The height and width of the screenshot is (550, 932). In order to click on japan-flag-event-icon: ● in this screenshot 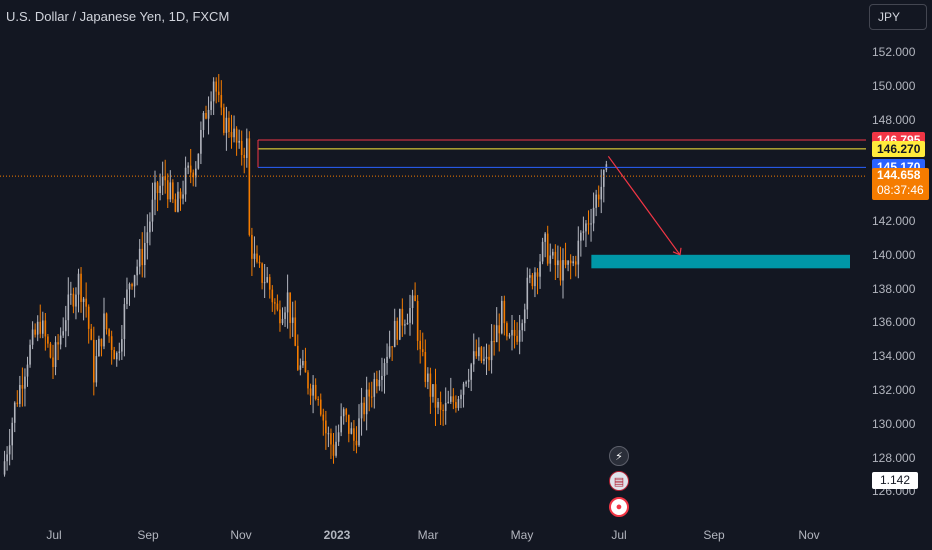, I will do `click(619, 507)`.